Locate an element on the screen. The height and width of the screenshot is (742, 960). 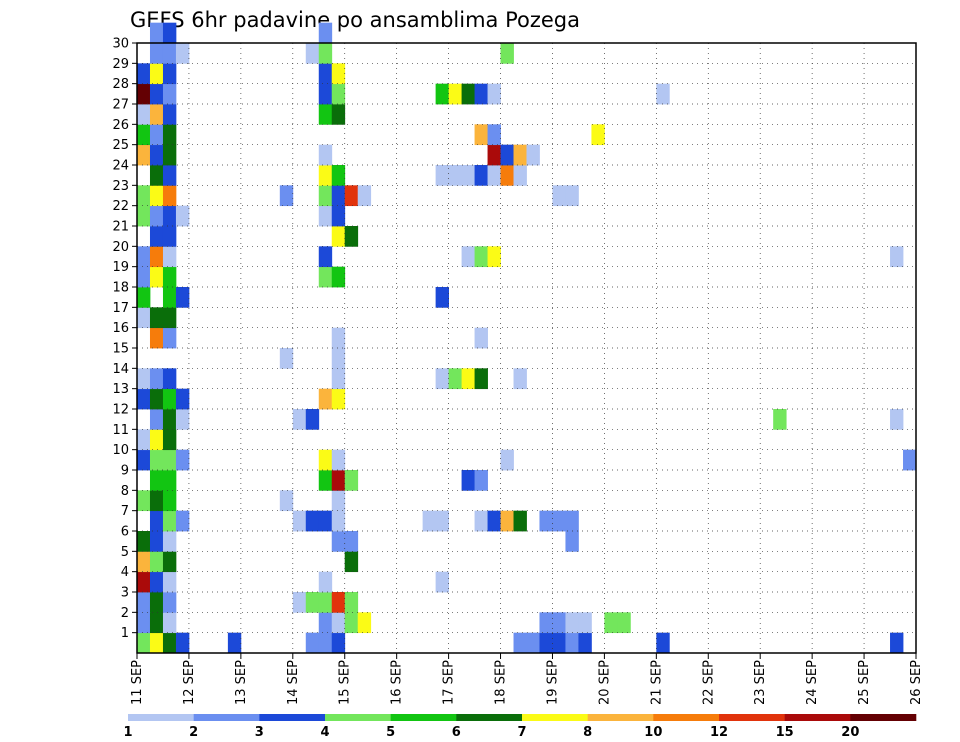
colorbar-label: 12 is located at coordinates (719, 732).